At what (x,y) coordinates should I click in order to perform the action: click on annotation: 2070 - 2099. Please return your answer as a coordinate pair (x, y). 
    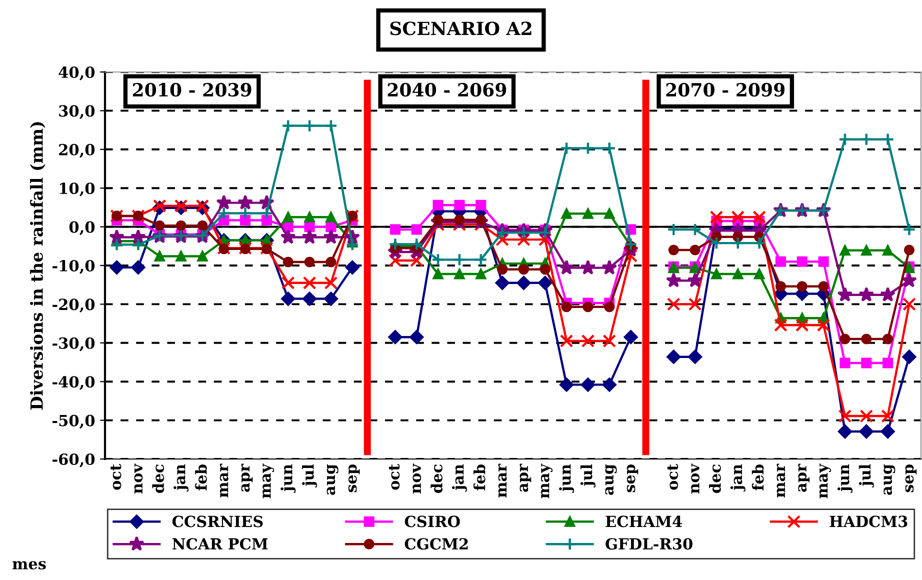
    Looking at the image, I should click on (725, 89).